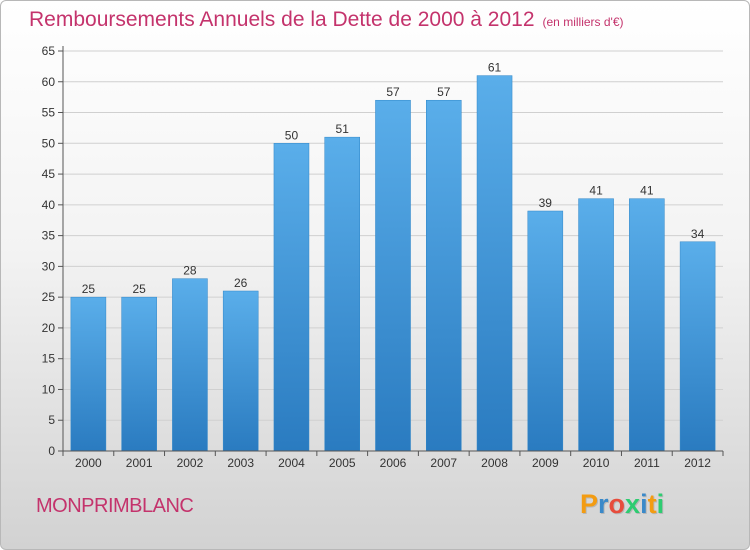 The width and height of the screenshot is (750, 550). Describe the element at coordinates (444, 275) in the screenshot. I see `bar-2007` at that location.